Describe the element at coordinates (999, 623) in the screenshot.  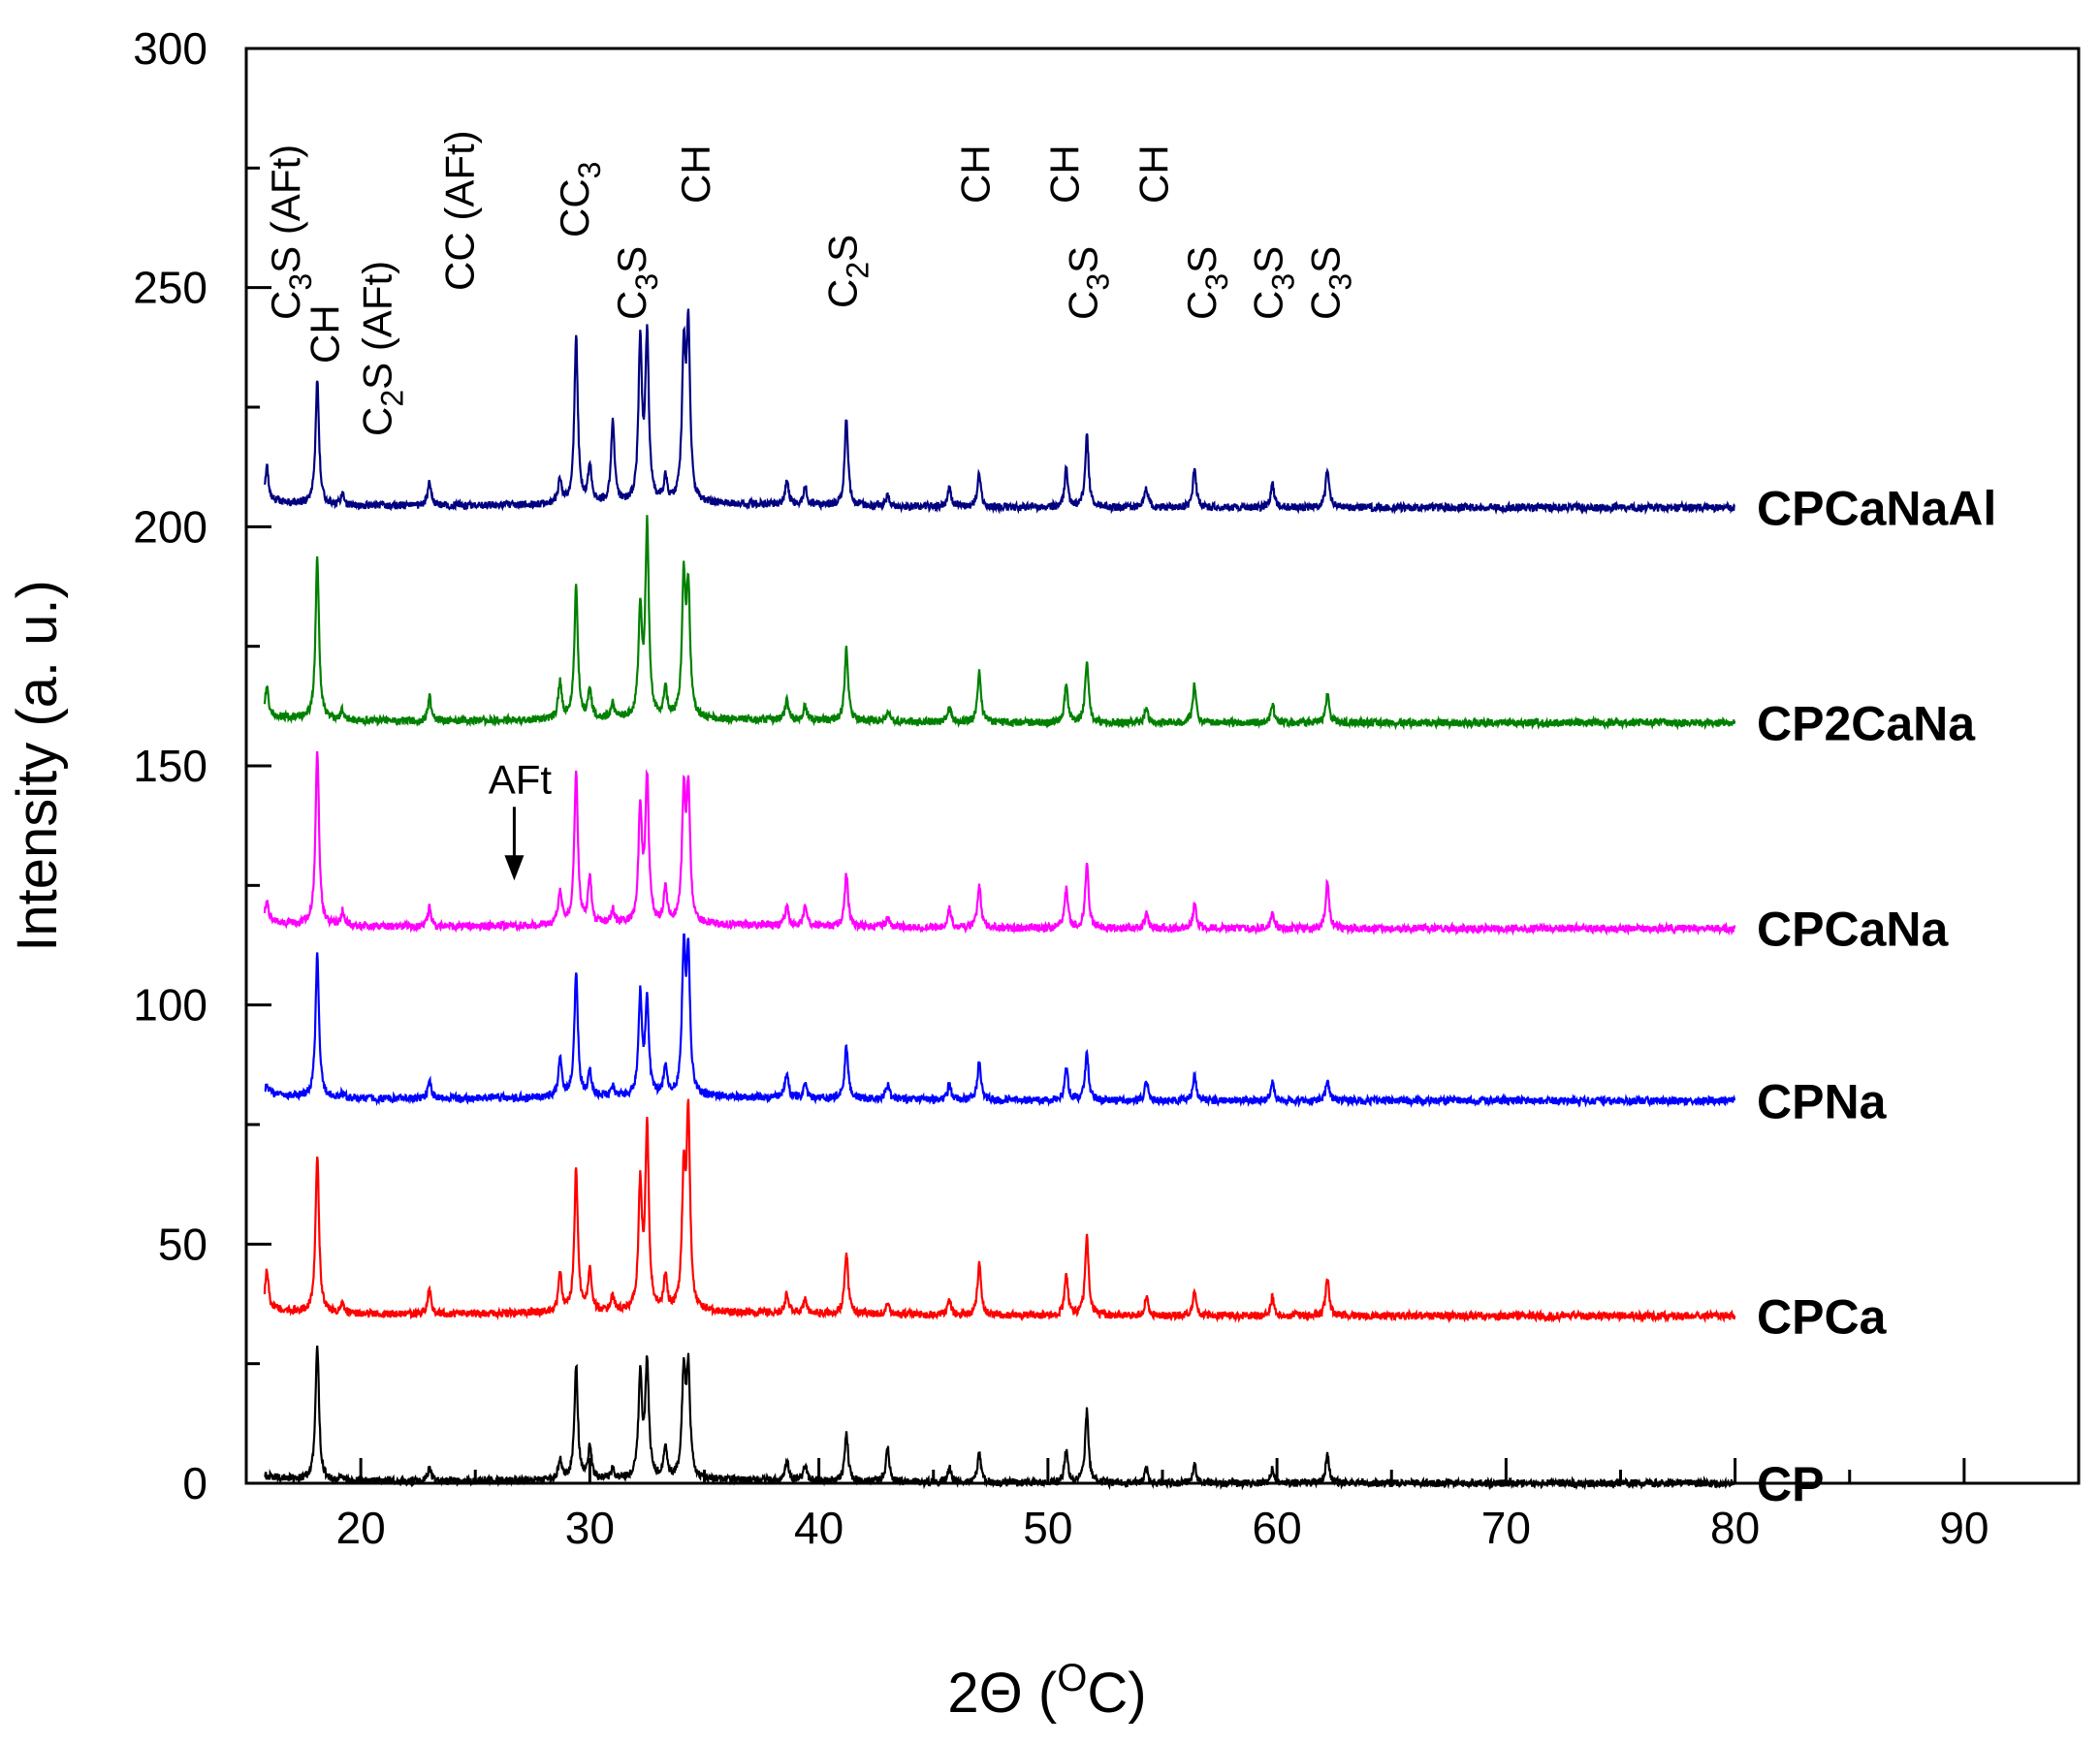
I see `series-line-CP2CaNa` at that location.